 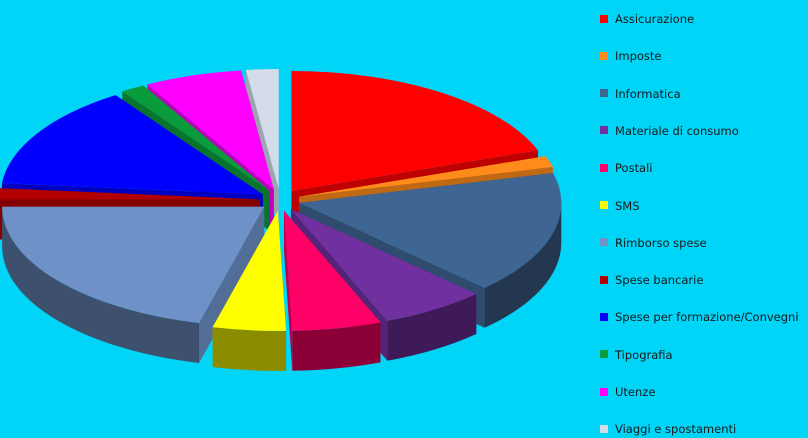 I want to click on legend-label: Imposte, so click(x=638, y=56).